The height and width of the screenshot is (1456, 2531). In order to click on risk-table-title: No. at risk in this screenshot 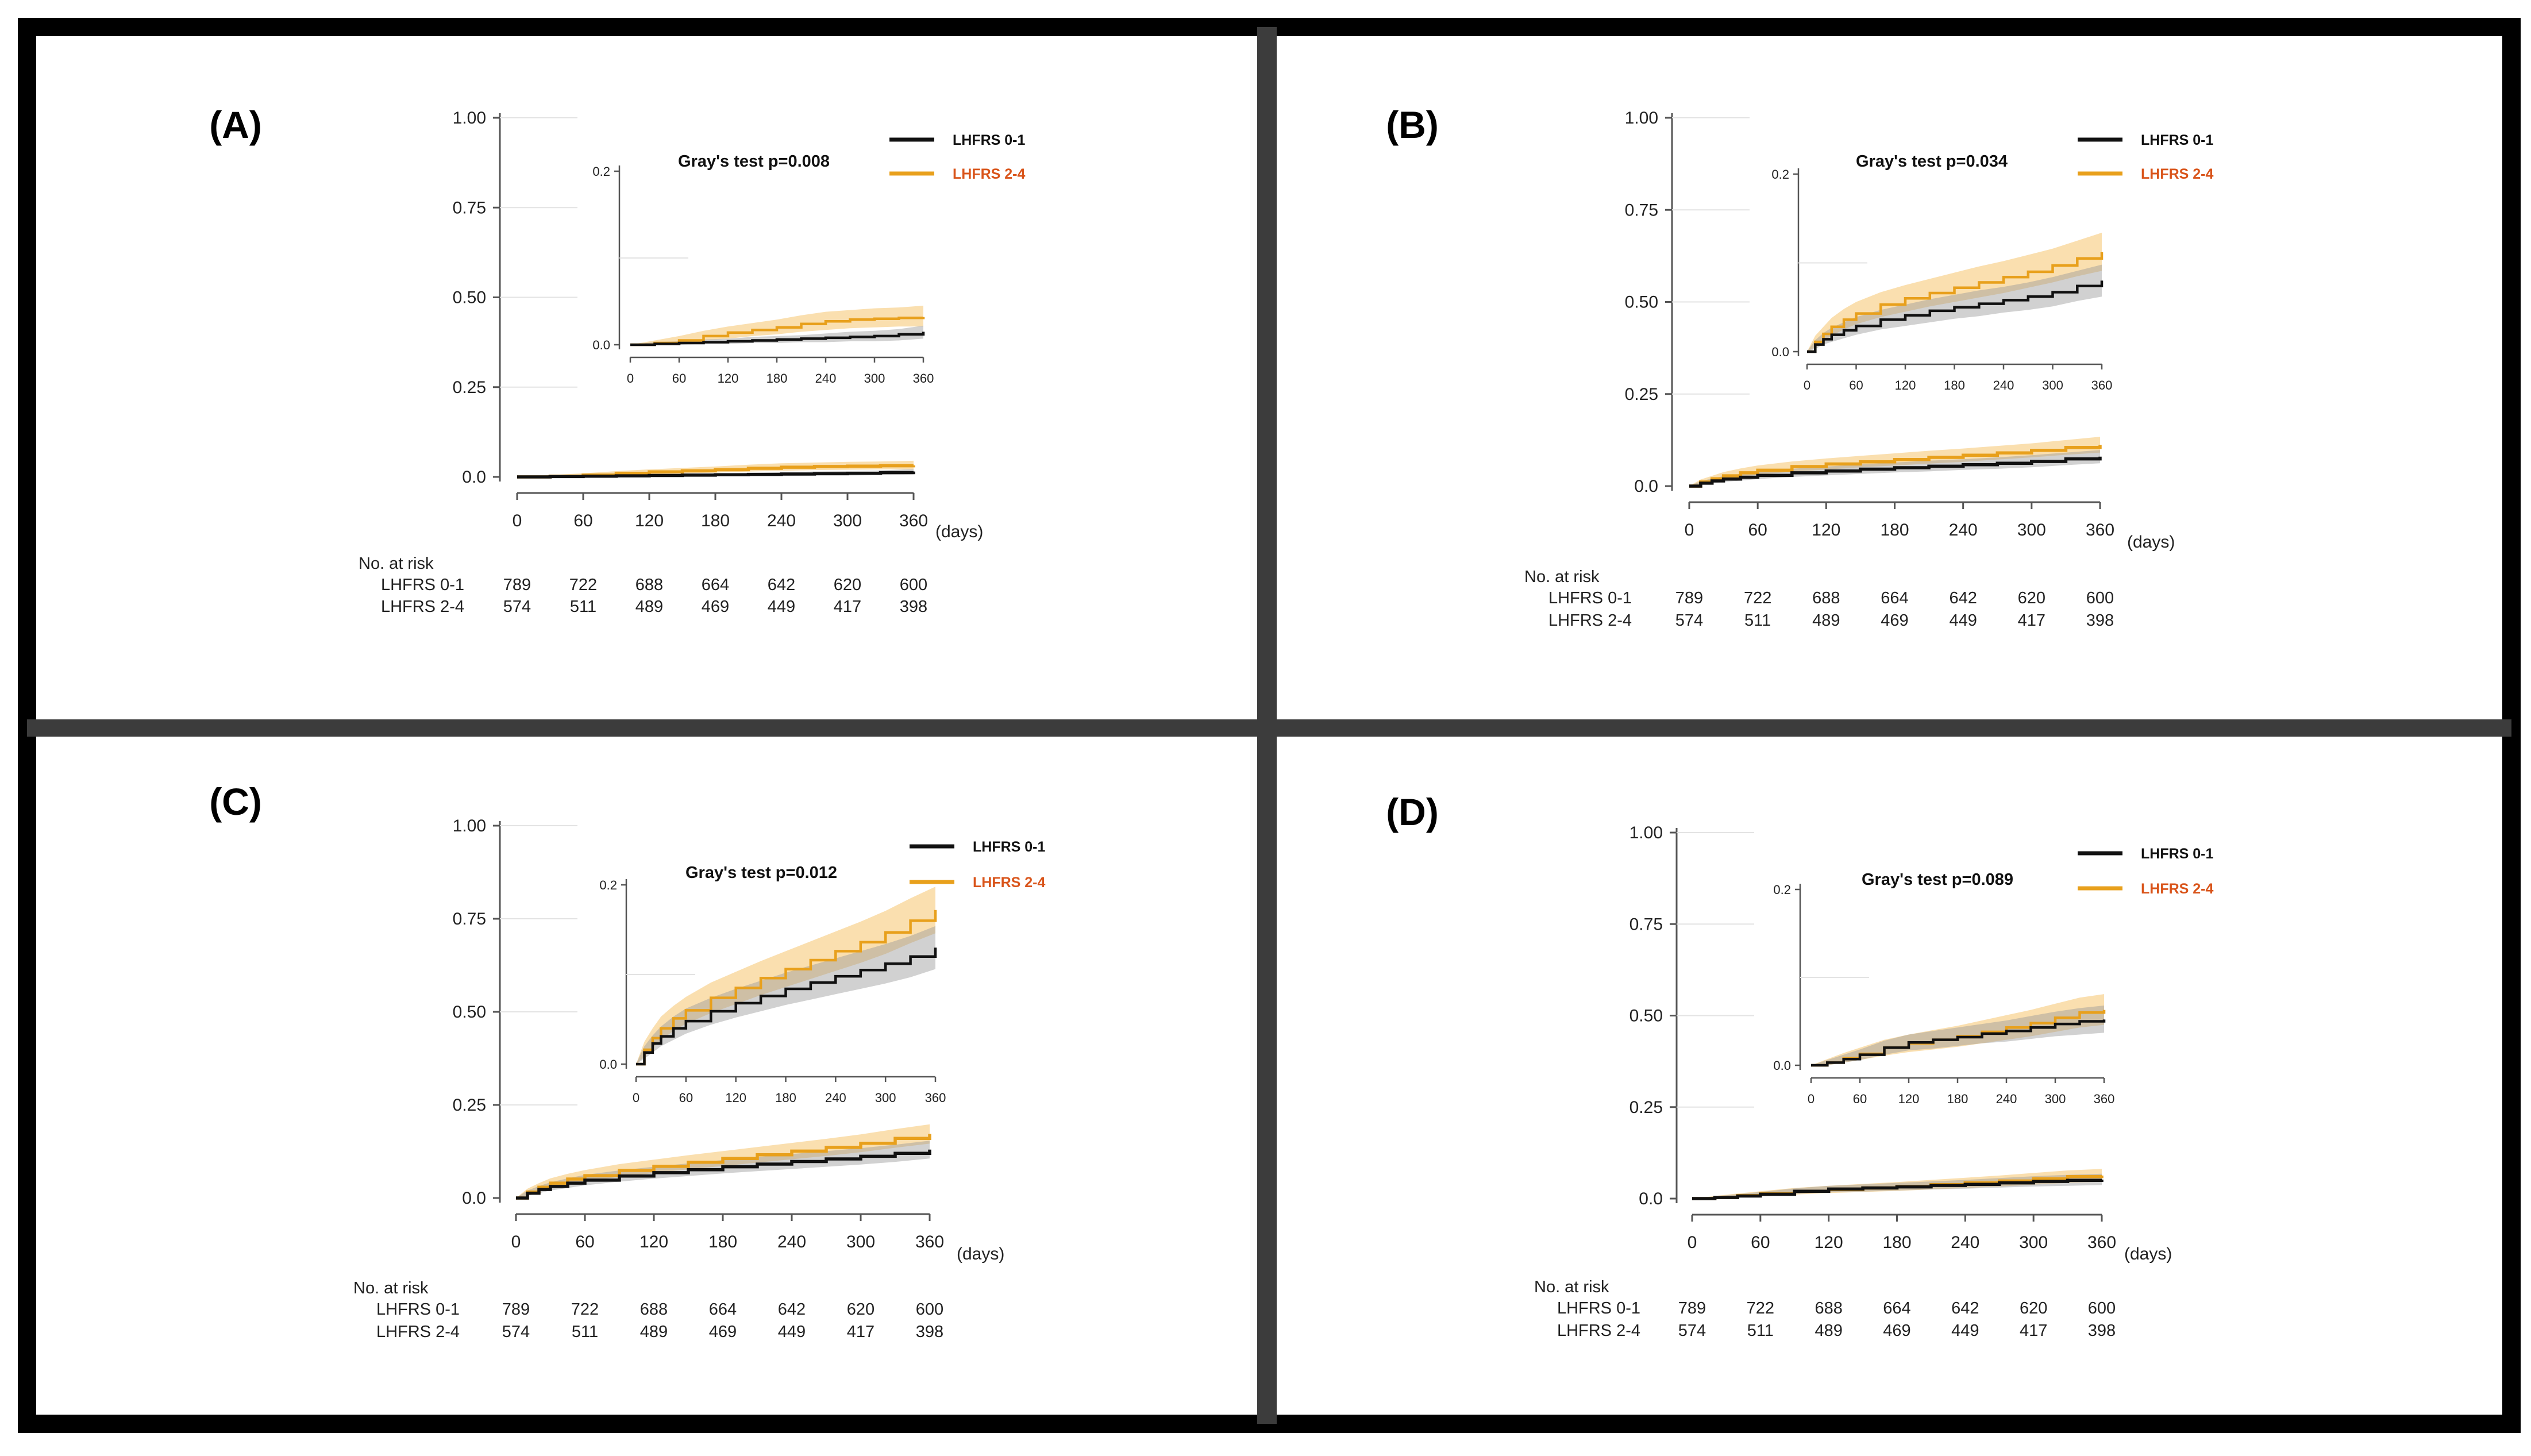, I will do `click(1571, 1287)`.